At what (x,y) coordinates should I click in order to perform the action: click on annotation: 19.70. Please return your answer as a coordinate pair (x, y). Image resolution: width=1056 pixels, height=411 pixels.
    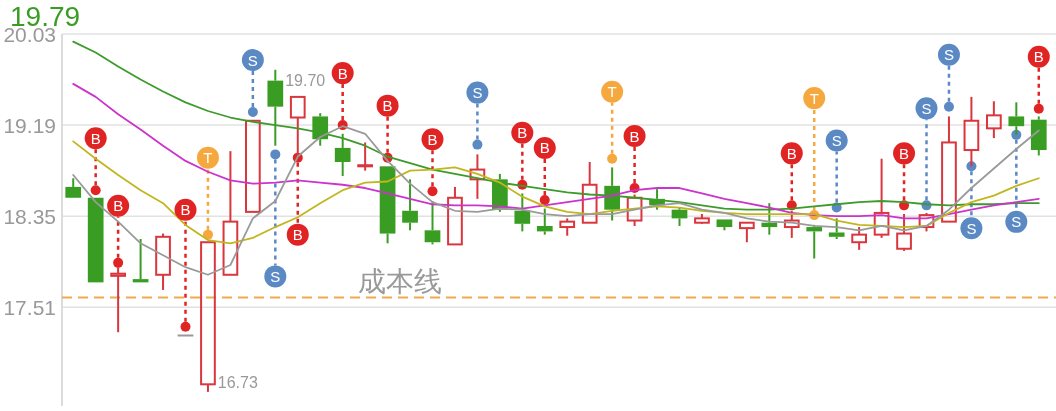
    Looking at the image, I should click on (305, 80).